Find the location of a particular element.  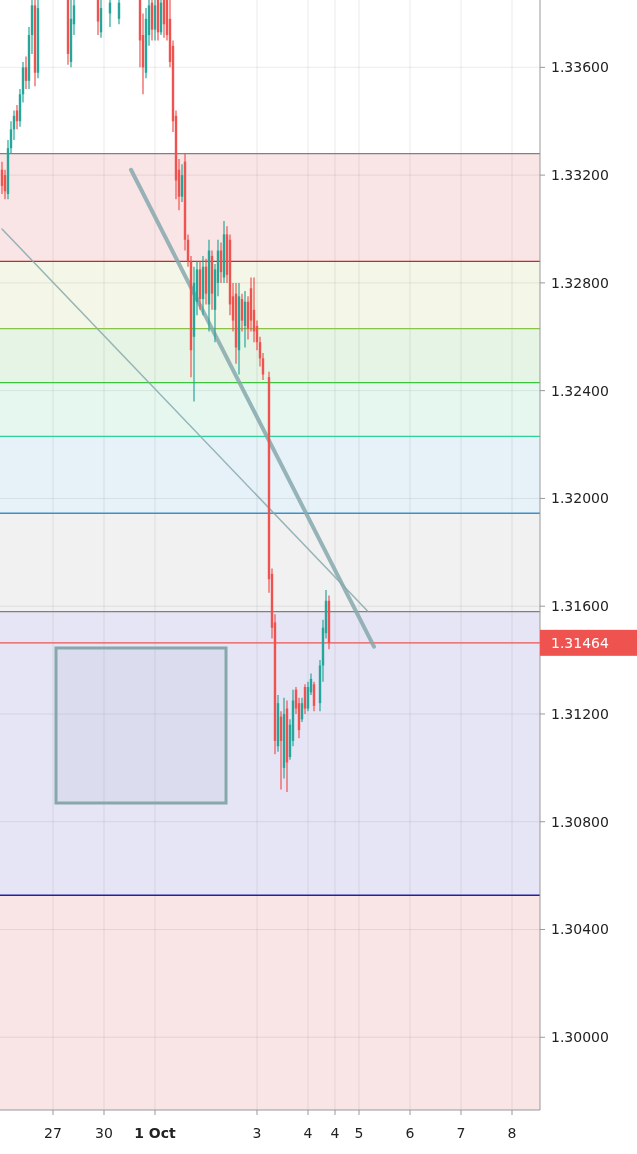

ref-line-label: 1.31464 is located at coordinates (580, 642).